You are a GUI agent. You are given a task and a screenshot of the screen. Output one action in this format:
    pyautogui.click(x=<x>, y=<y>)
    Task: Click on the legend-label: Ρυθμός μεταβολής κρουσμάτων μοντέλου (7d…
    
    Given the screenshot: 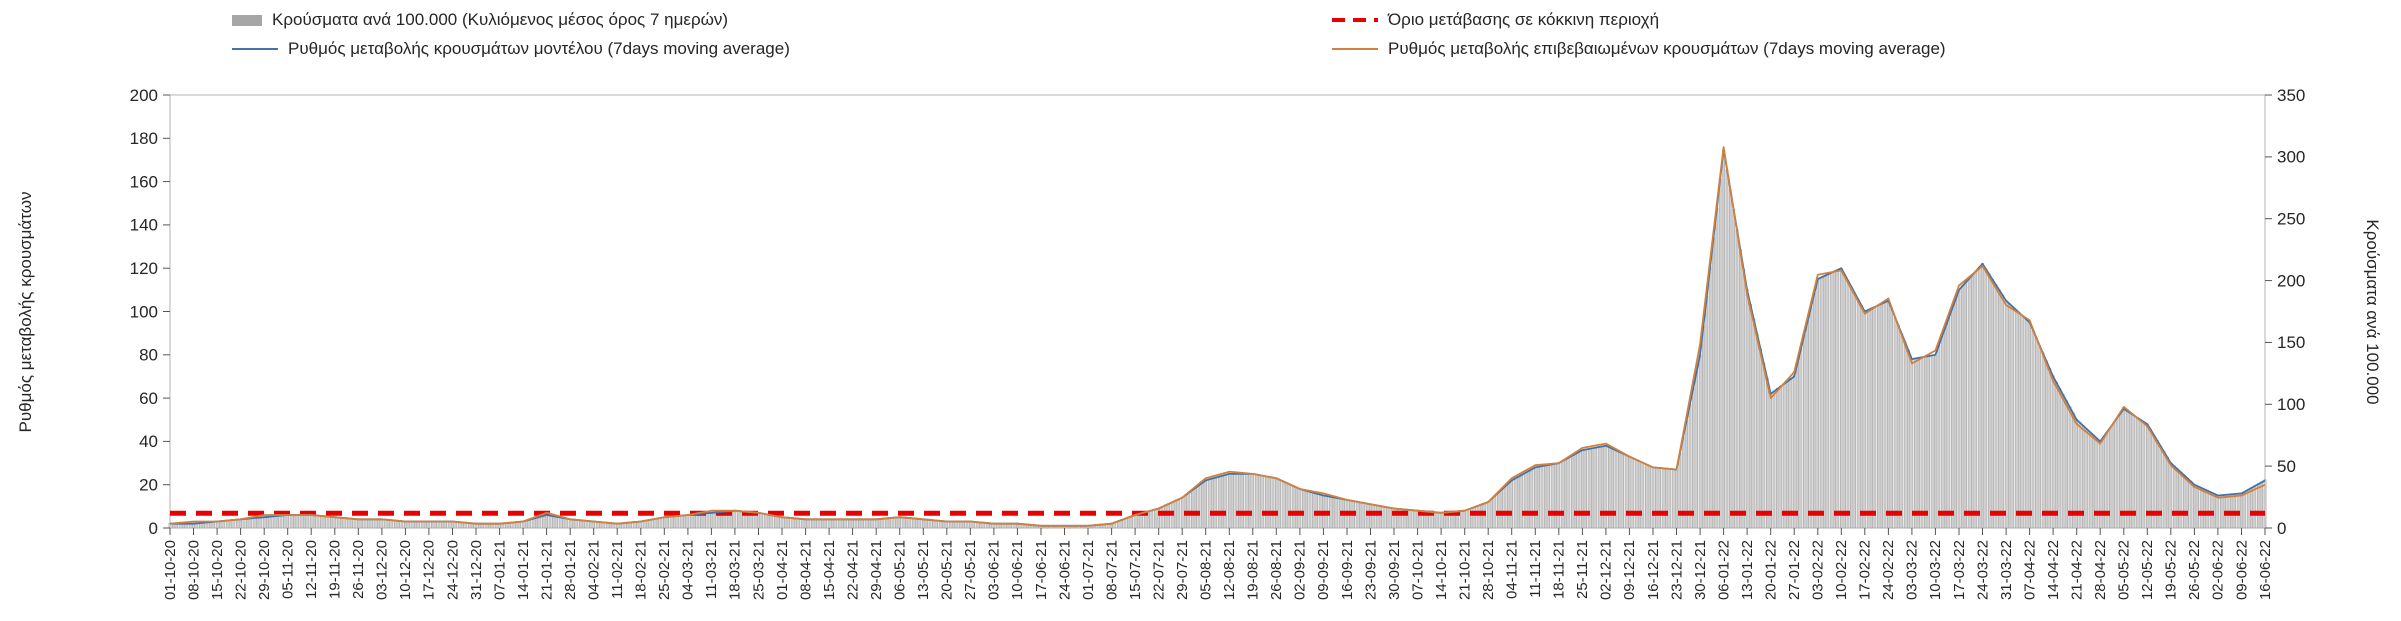 What is the action you would take?
    pyautogui.click(x=539, y=48)
    